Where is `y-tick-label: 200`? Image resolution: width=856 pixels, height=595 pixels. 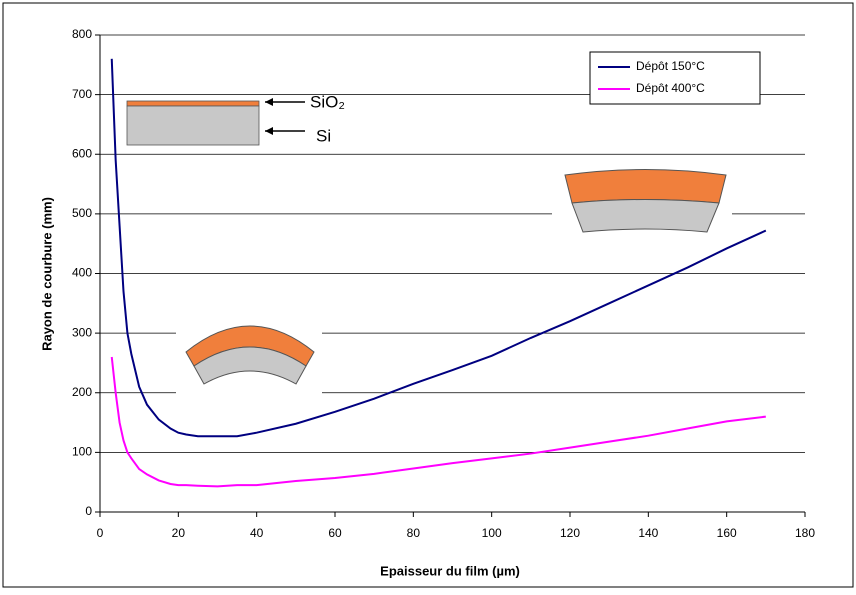
y-tick-label: 200 is located at coordinates (82, 392).